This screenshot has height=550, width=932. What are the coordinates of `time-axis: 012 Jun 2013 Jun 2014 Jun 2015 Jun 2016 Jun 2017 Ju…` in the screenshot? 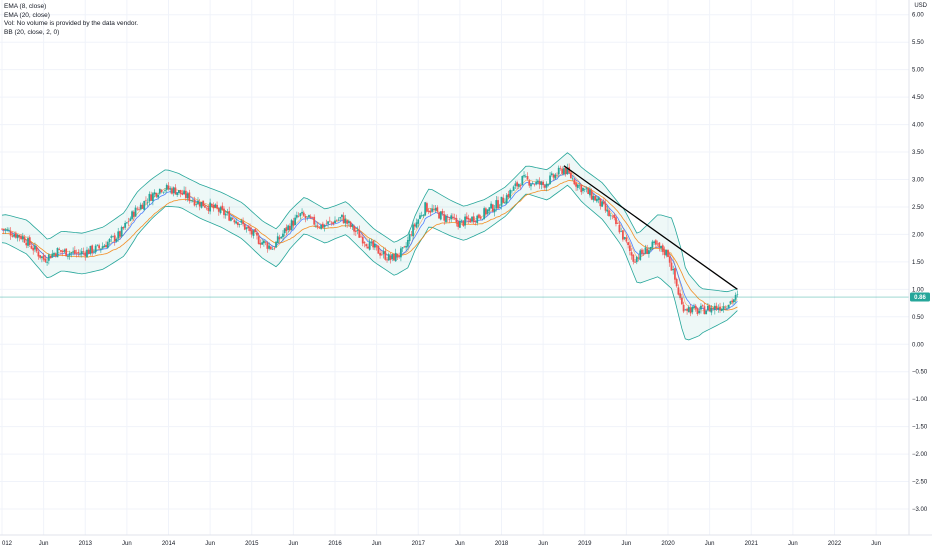 It's located at (441, 544).